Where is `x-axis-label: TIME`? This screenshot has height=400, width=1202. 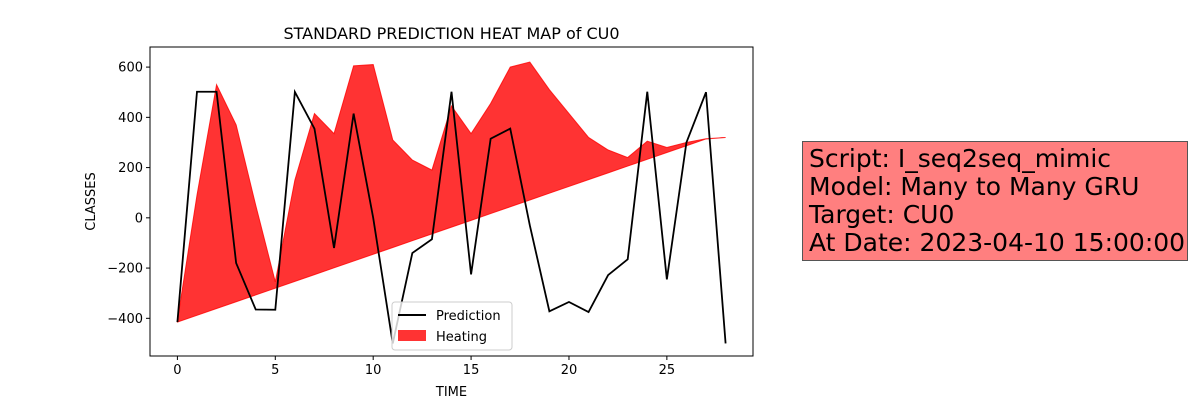
x-axis-label: TIME is located at coordinates (451, 392).